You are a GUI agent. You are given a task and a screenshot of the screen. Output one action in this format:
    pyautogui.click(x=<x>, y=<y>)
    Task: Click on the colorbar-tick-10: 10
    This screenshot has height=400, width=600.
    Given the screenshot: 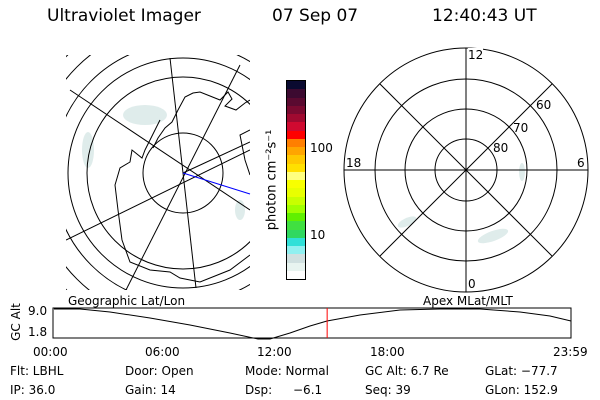 What is the action you would take?
    pyautogui.click(x=318, y=235)
    